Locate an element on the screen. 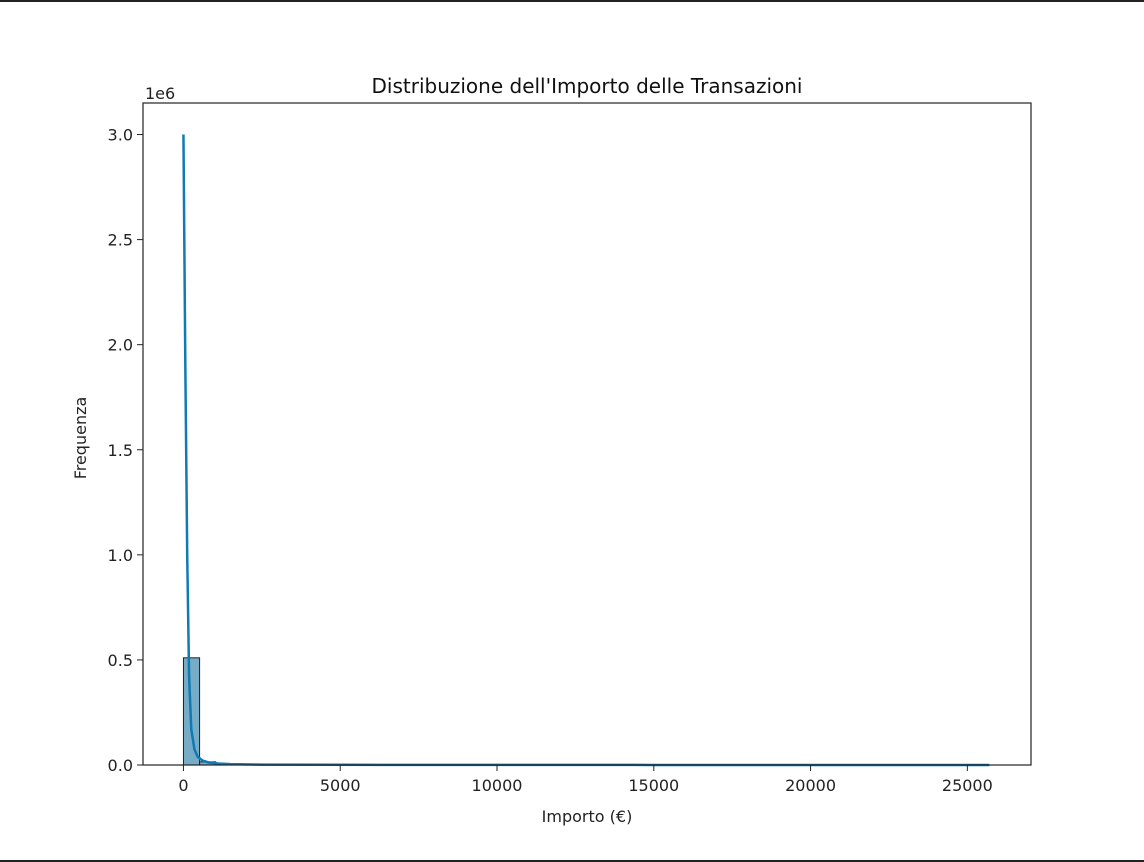 The image size is (1144, 862). x-tick-label: 5000 is located at coordinates (340, 785).